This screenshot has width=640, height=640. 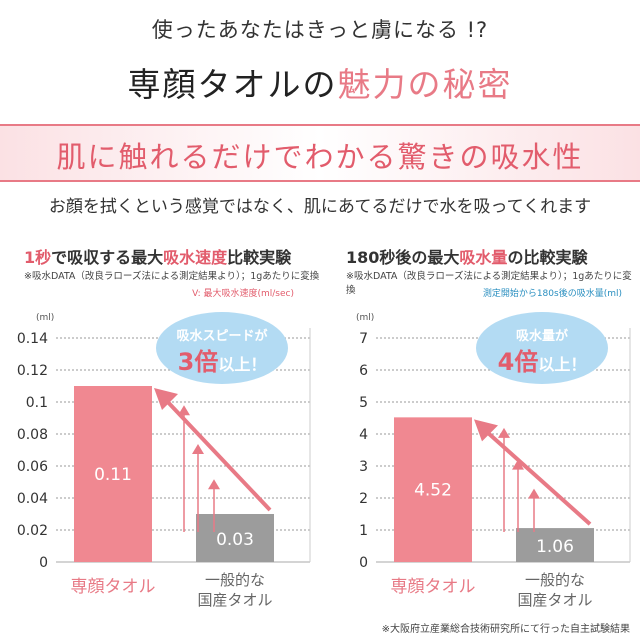 I want to click on chart2-title-p4: の比較実験, so click(x=547, y=257).